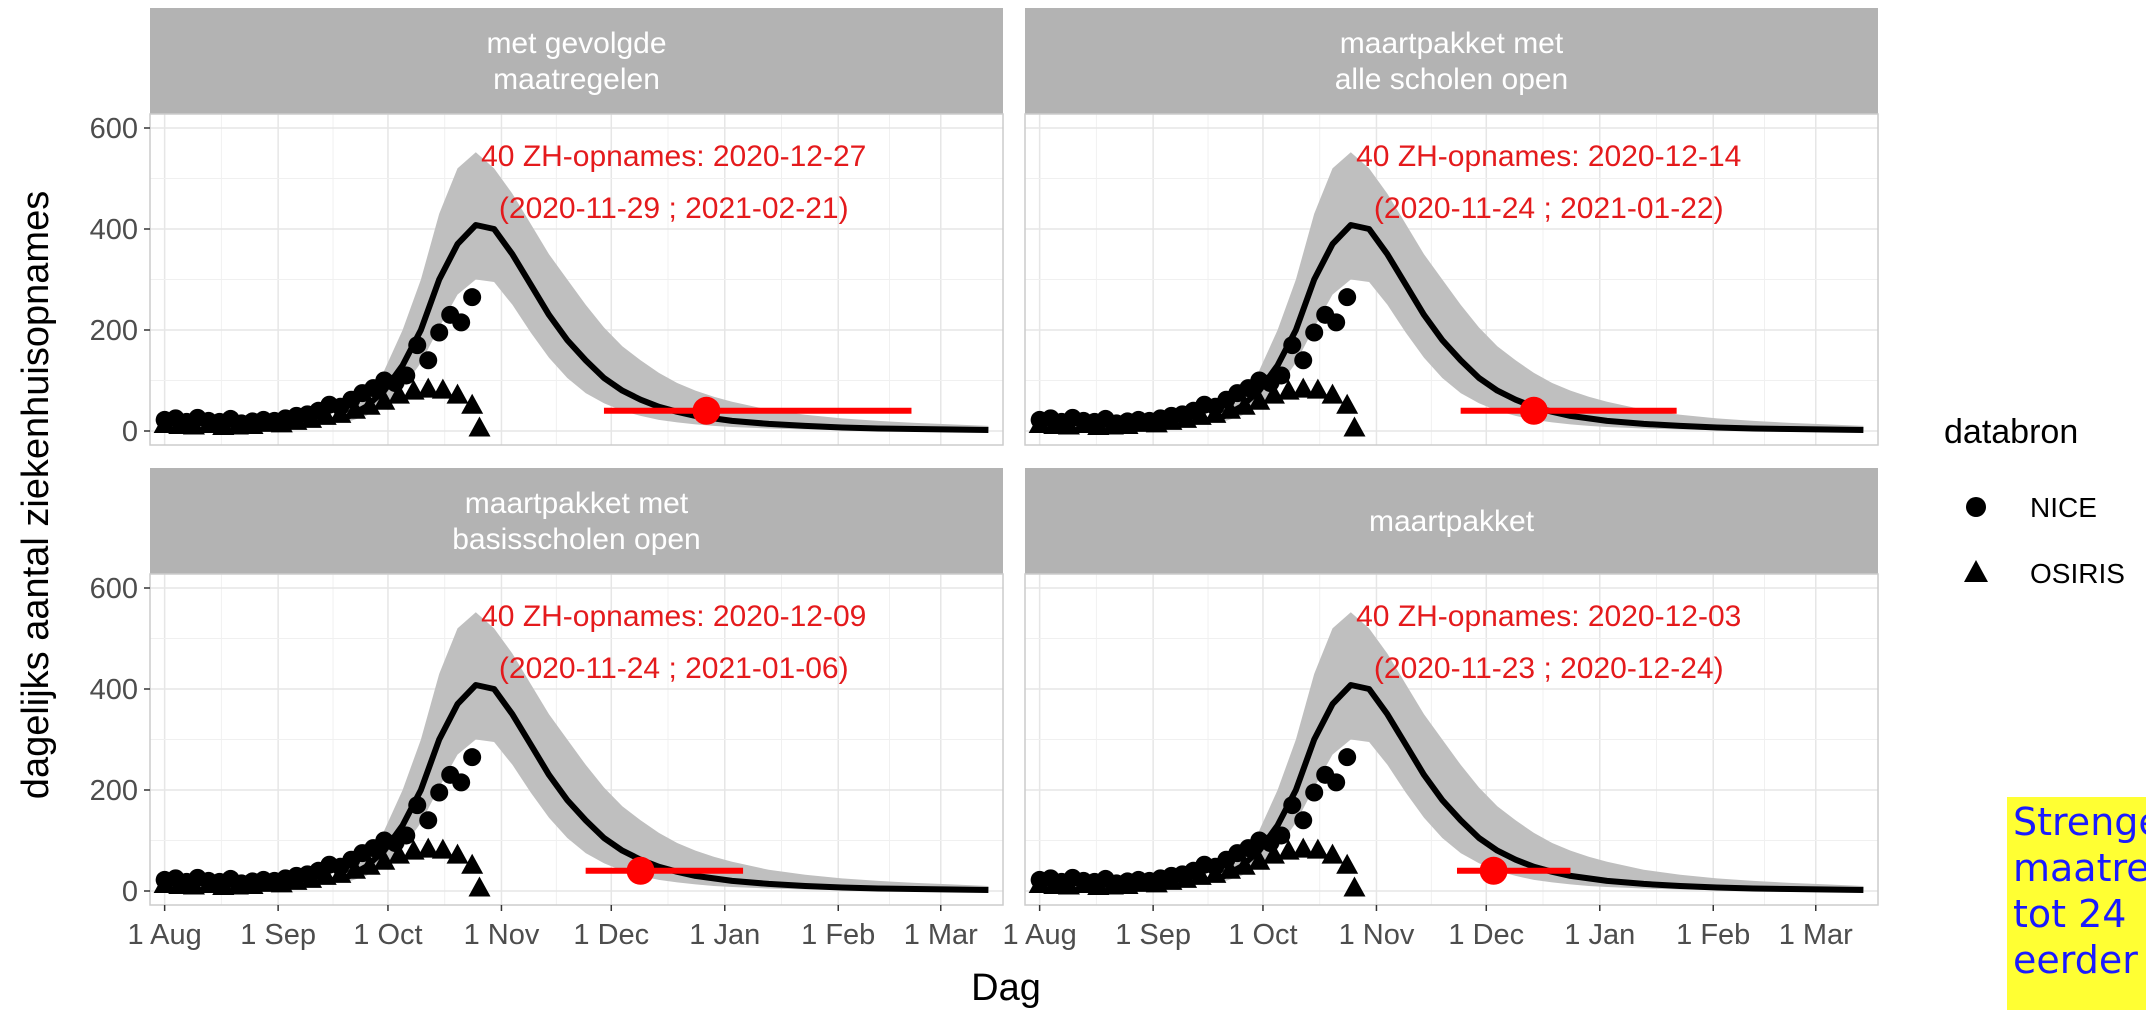 This screenshot has width=2146, height=1010. What do you see at coordinates (114, 589) in the screenshot?
I see `y-tick-label: 600` at bounding box center [114, 589].